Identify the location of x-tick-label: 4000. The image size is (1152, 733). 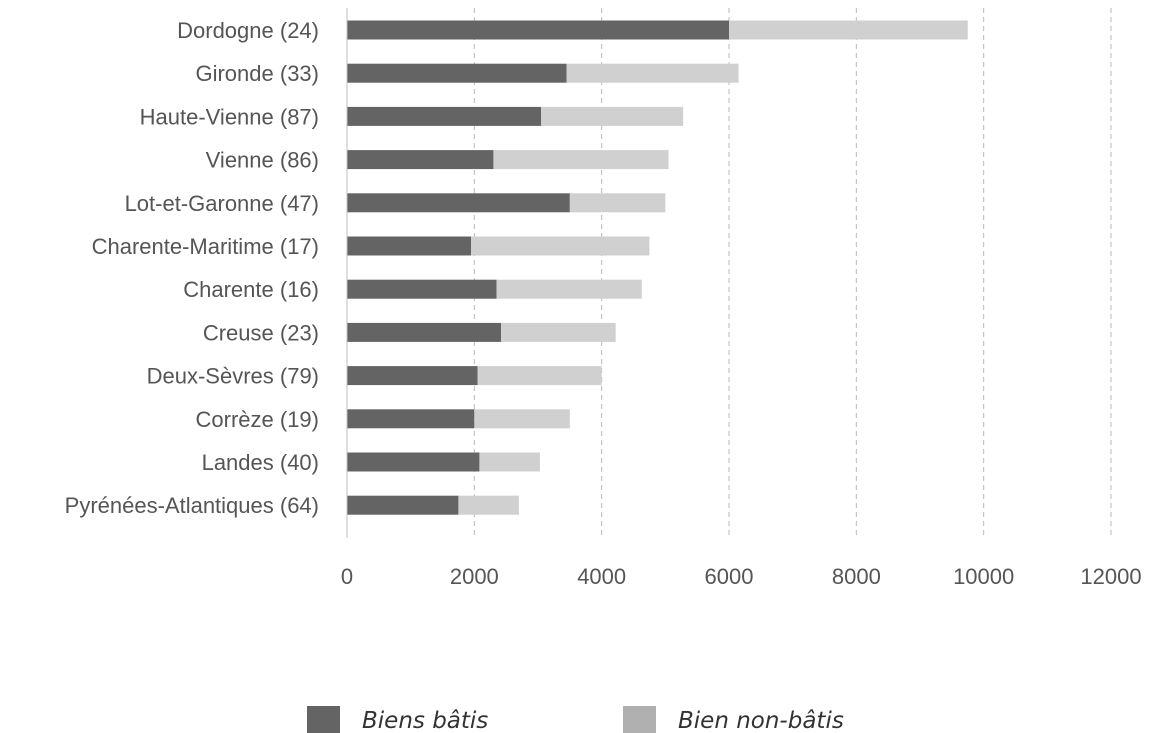
(601, 576).